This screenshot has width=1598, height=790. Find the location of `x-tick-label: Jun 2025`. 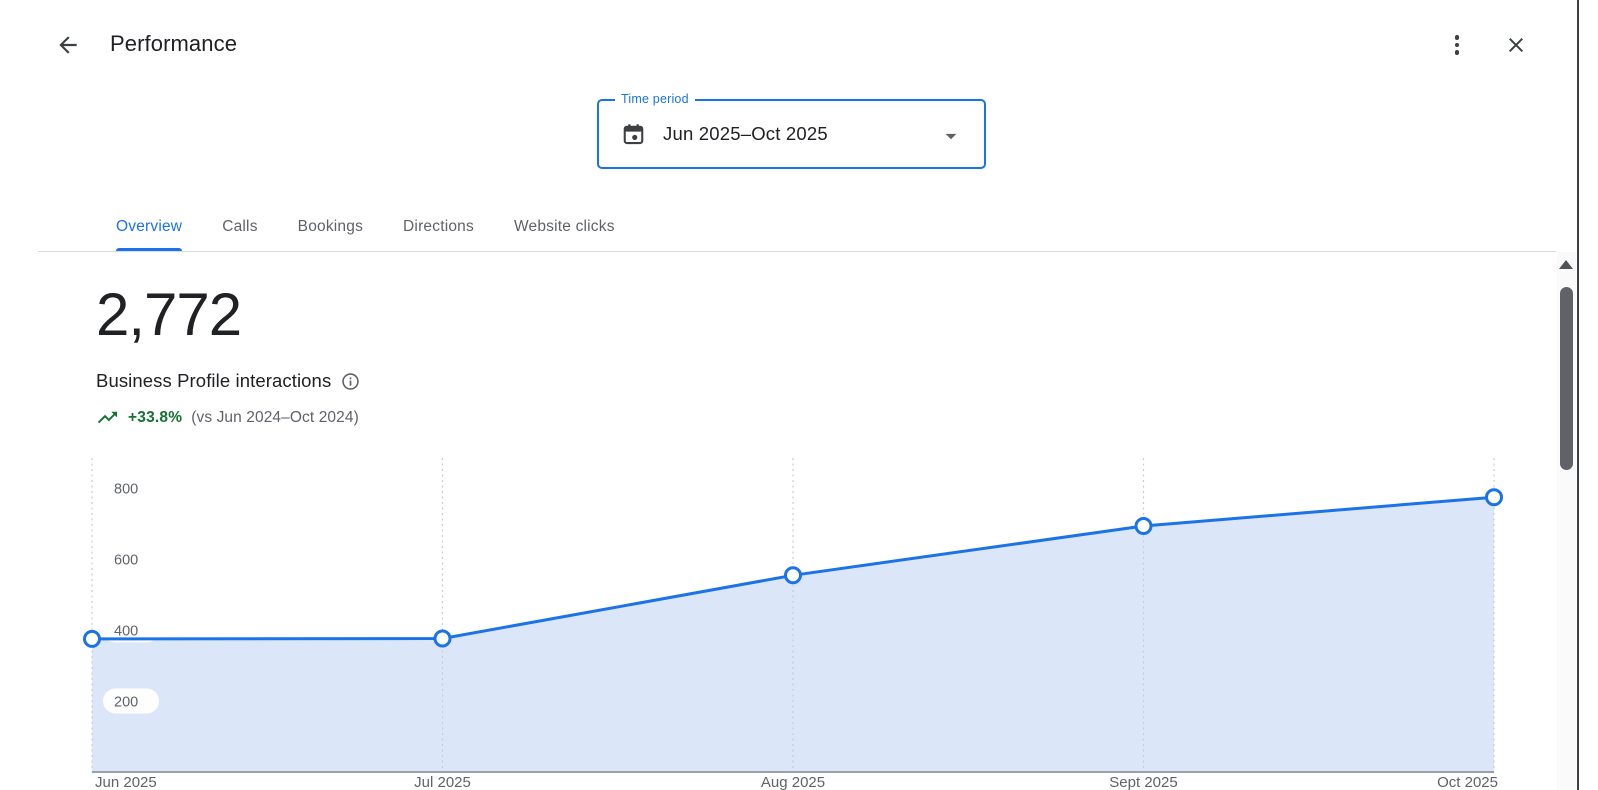

x-tick-label: Jun 2025 is located at coordinates (126, 782).